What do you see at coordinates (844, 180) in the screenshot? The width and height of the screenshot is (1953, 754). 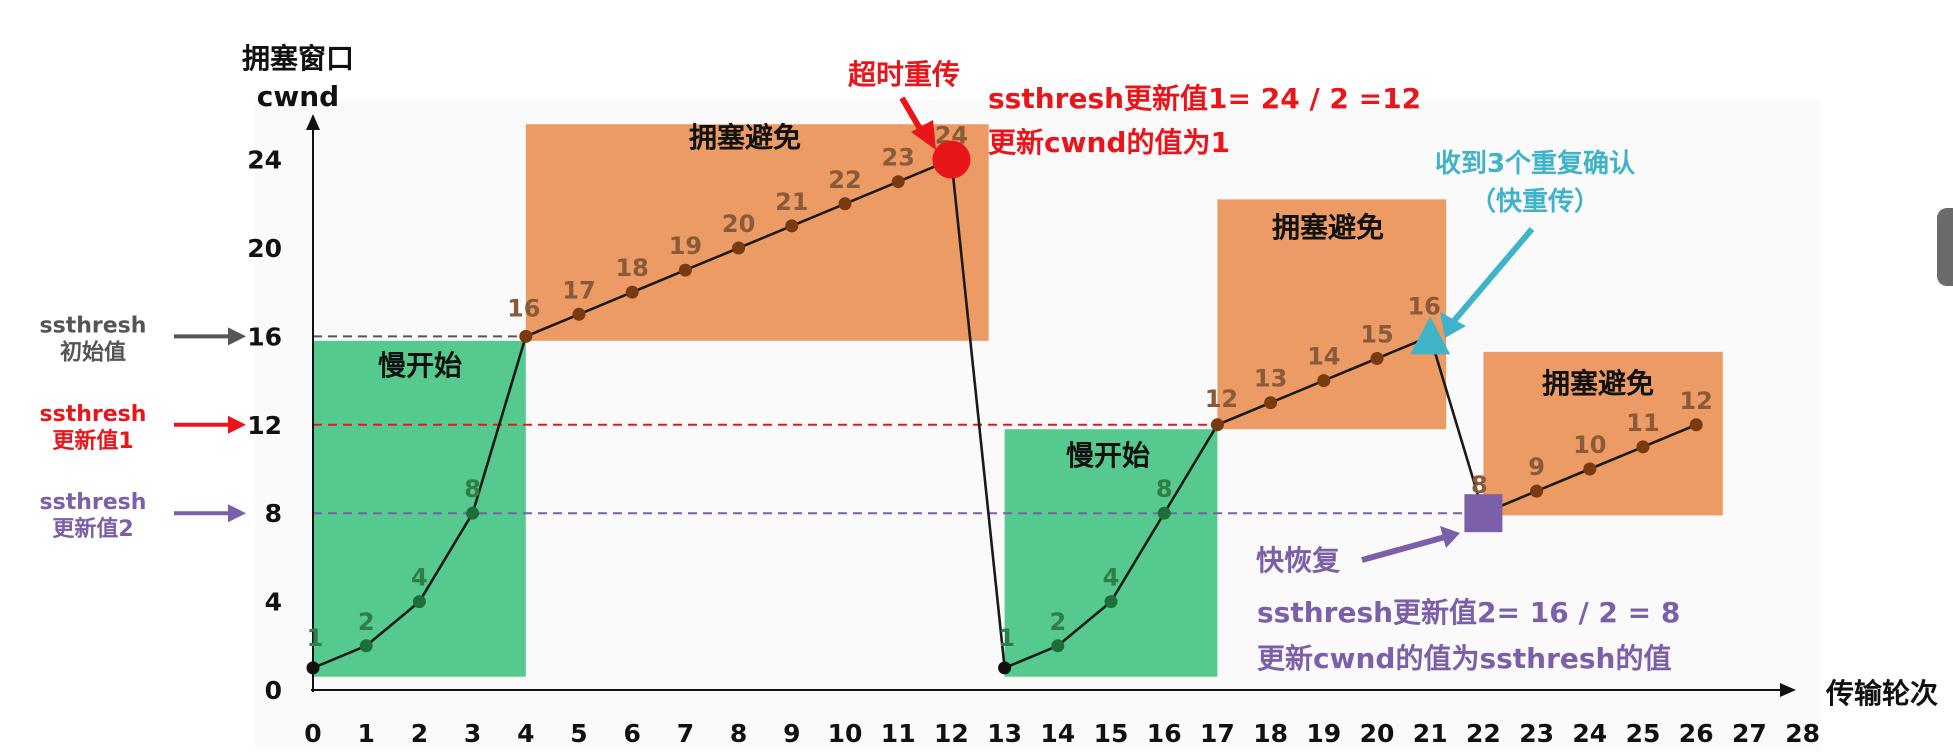 I see `data-label: 22` at bounding box center [844, 180].